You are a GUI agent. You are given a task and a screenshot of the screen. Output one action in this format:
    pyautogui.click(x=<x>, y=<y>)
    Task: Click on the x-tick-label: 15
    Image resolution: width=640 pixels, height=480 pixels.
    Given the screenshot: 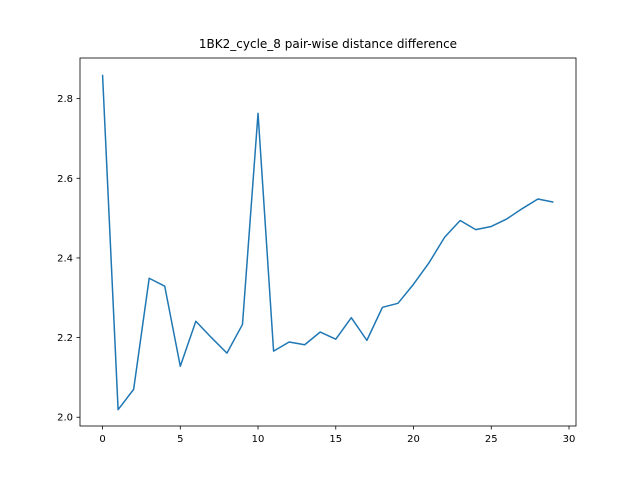 What is the action you would take?
    pyautogui.click(x=335, y=439)
    